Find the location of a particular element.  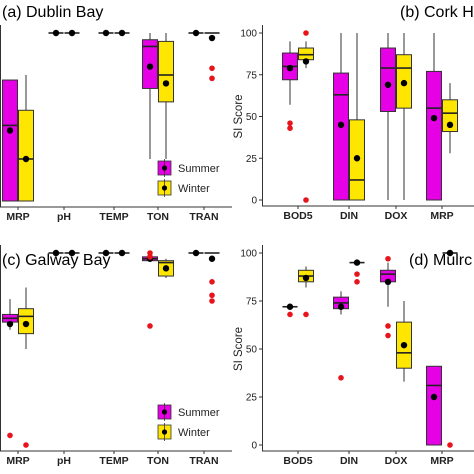

box-c-winter-tran is located at coordinates (212, 278).